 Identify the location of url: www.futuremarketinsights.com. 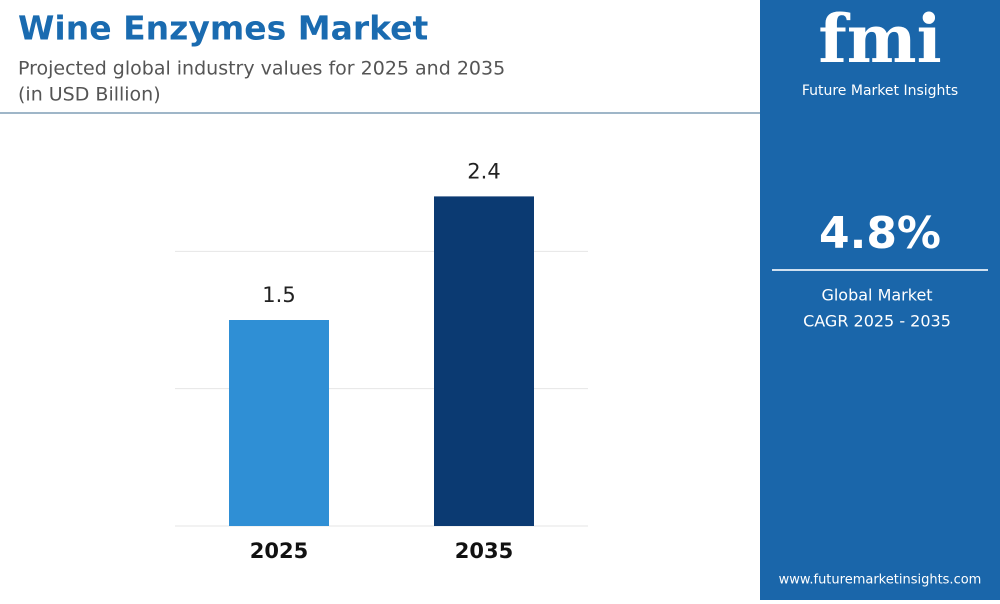
(880, 580).